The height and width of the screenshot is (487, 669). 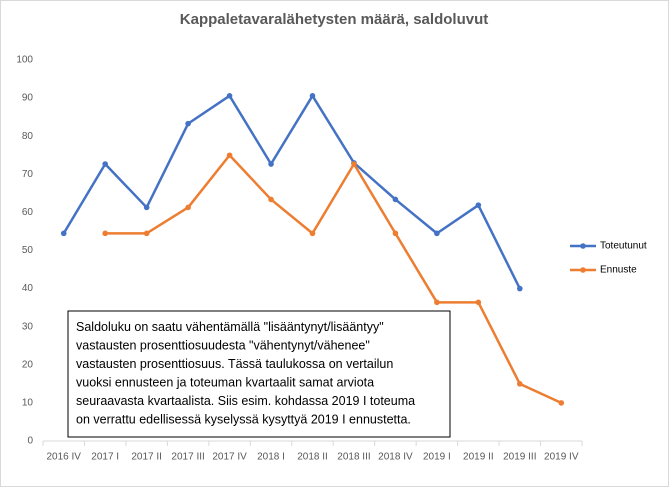 I want to click on x-tick-label: 2019 I, so click(x=437, y=457).